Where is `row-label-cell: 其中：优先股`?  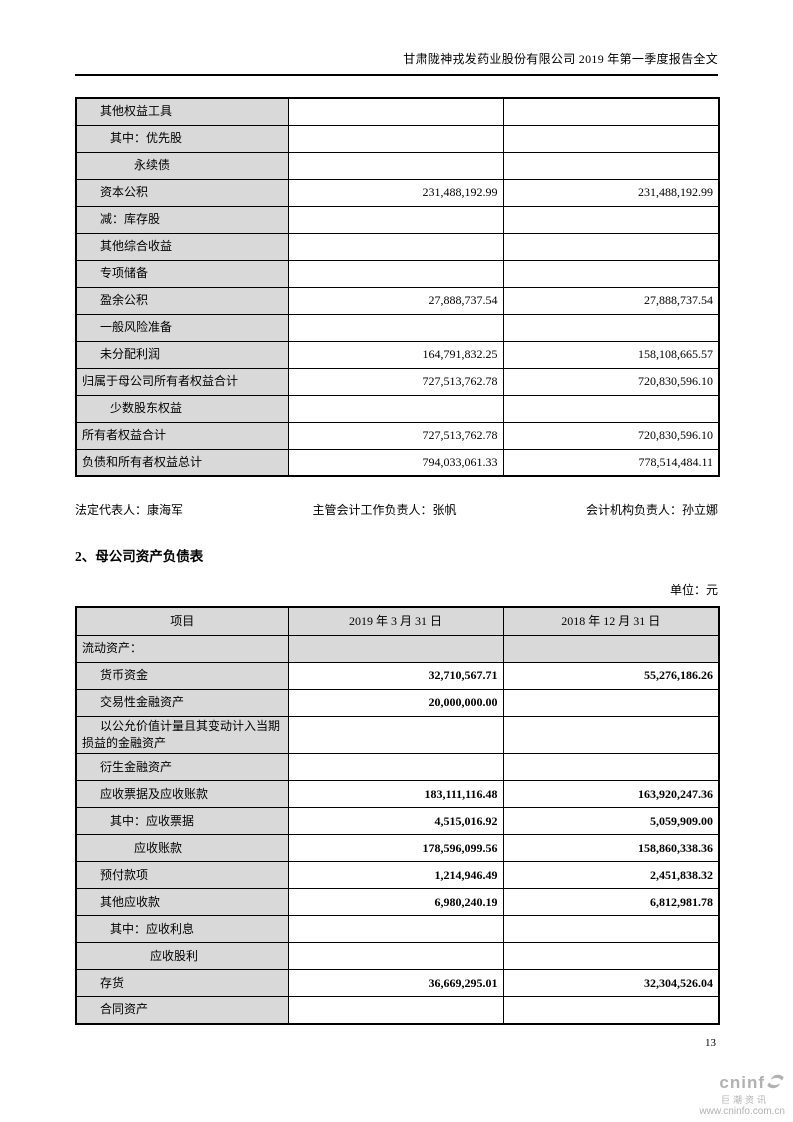
row-label-cell: 其中：优先股 is located at coordinates (182, 138).